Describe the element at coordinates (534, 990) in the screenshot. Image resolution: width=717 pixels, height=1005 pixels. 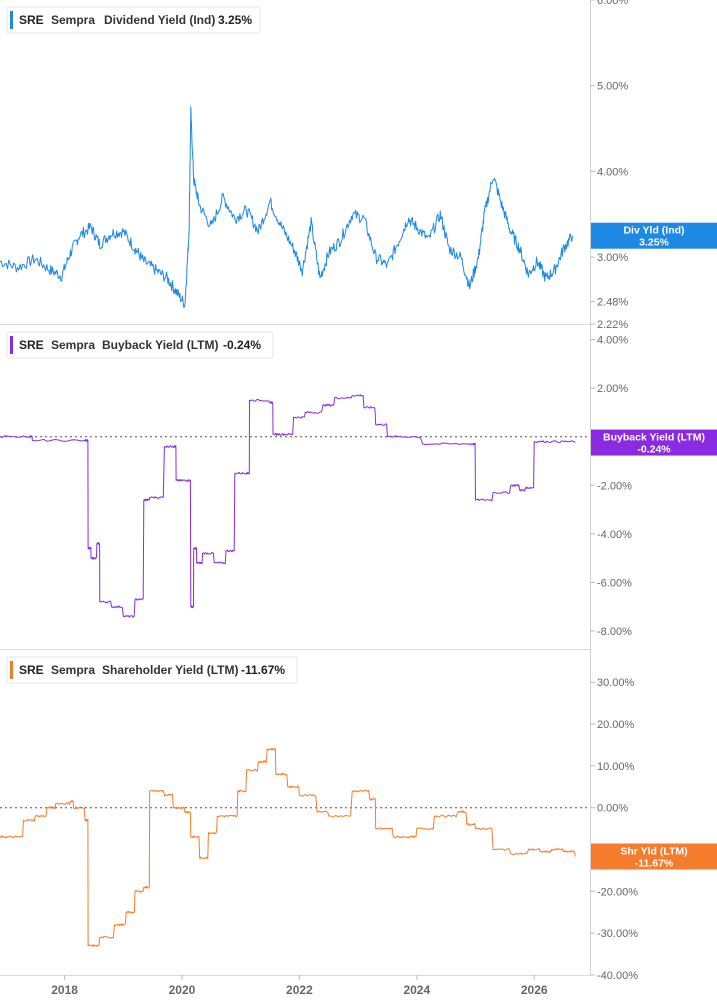
I see `x-tick-label: 2026` at that location.